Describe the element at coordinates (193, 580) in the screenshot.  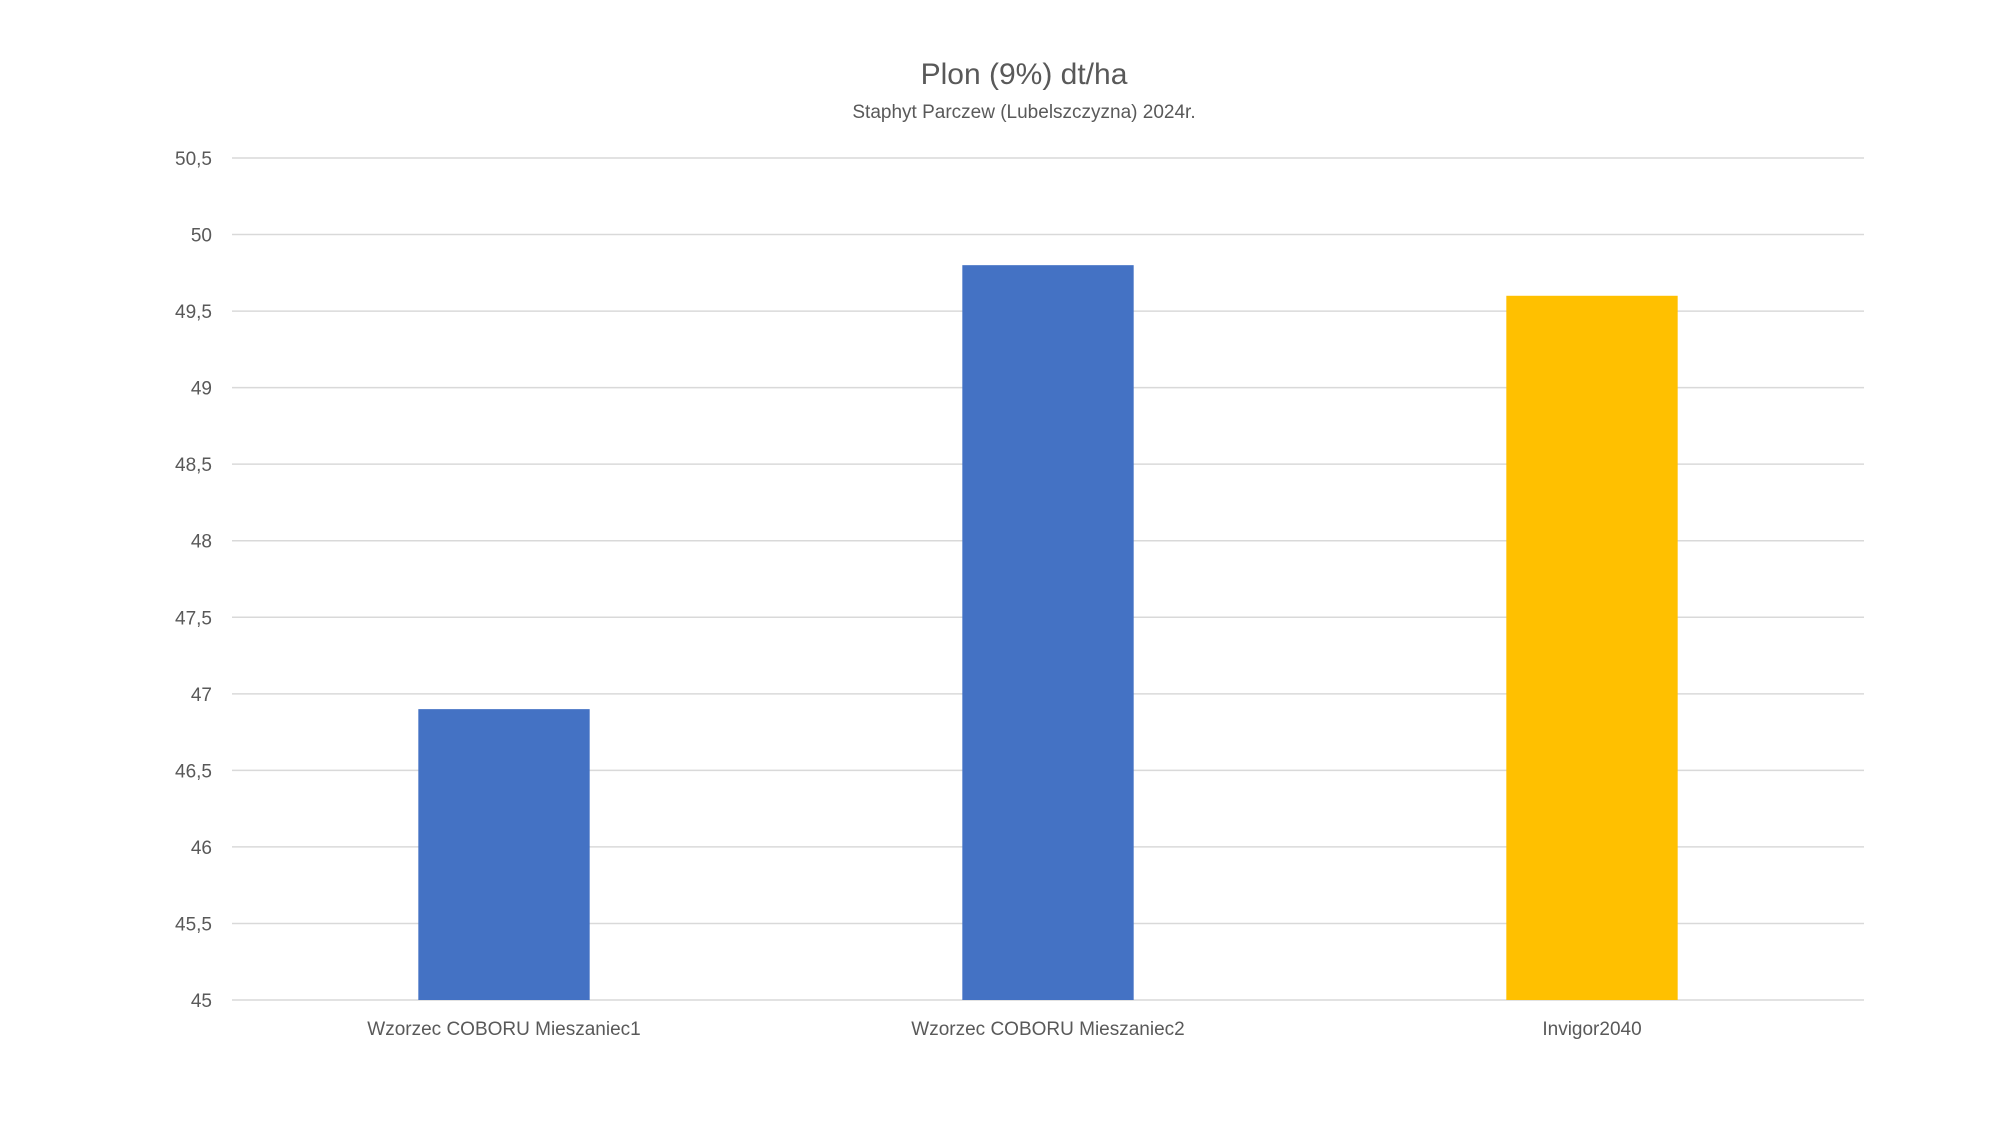
I see `y-axis-tick-labels: 45 45,5 46 46,5 47 47,5 48 48,5 49 49,5 50 50,5` at that location.